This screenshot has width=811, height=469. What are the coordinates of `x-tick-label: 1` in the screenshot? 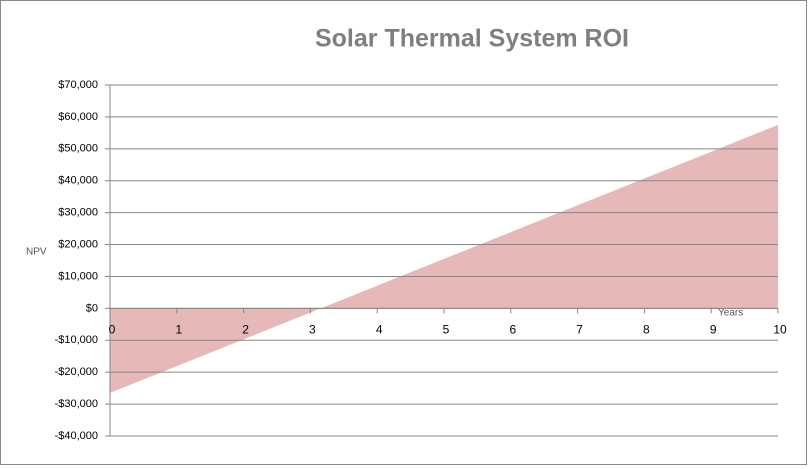 It's located at (178, 330).